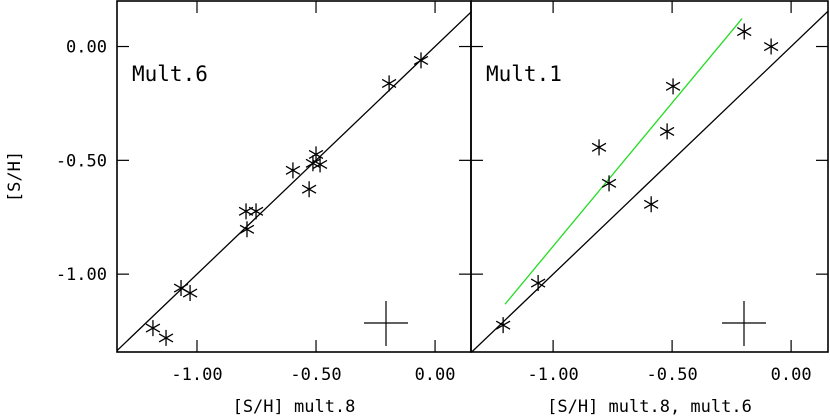 This screenshot has height=420, width=830. What do you see at coordinates (15, 176) in the screenshot?
I see `y-axis-label: [S/H]` at bounding box center [15, 176].